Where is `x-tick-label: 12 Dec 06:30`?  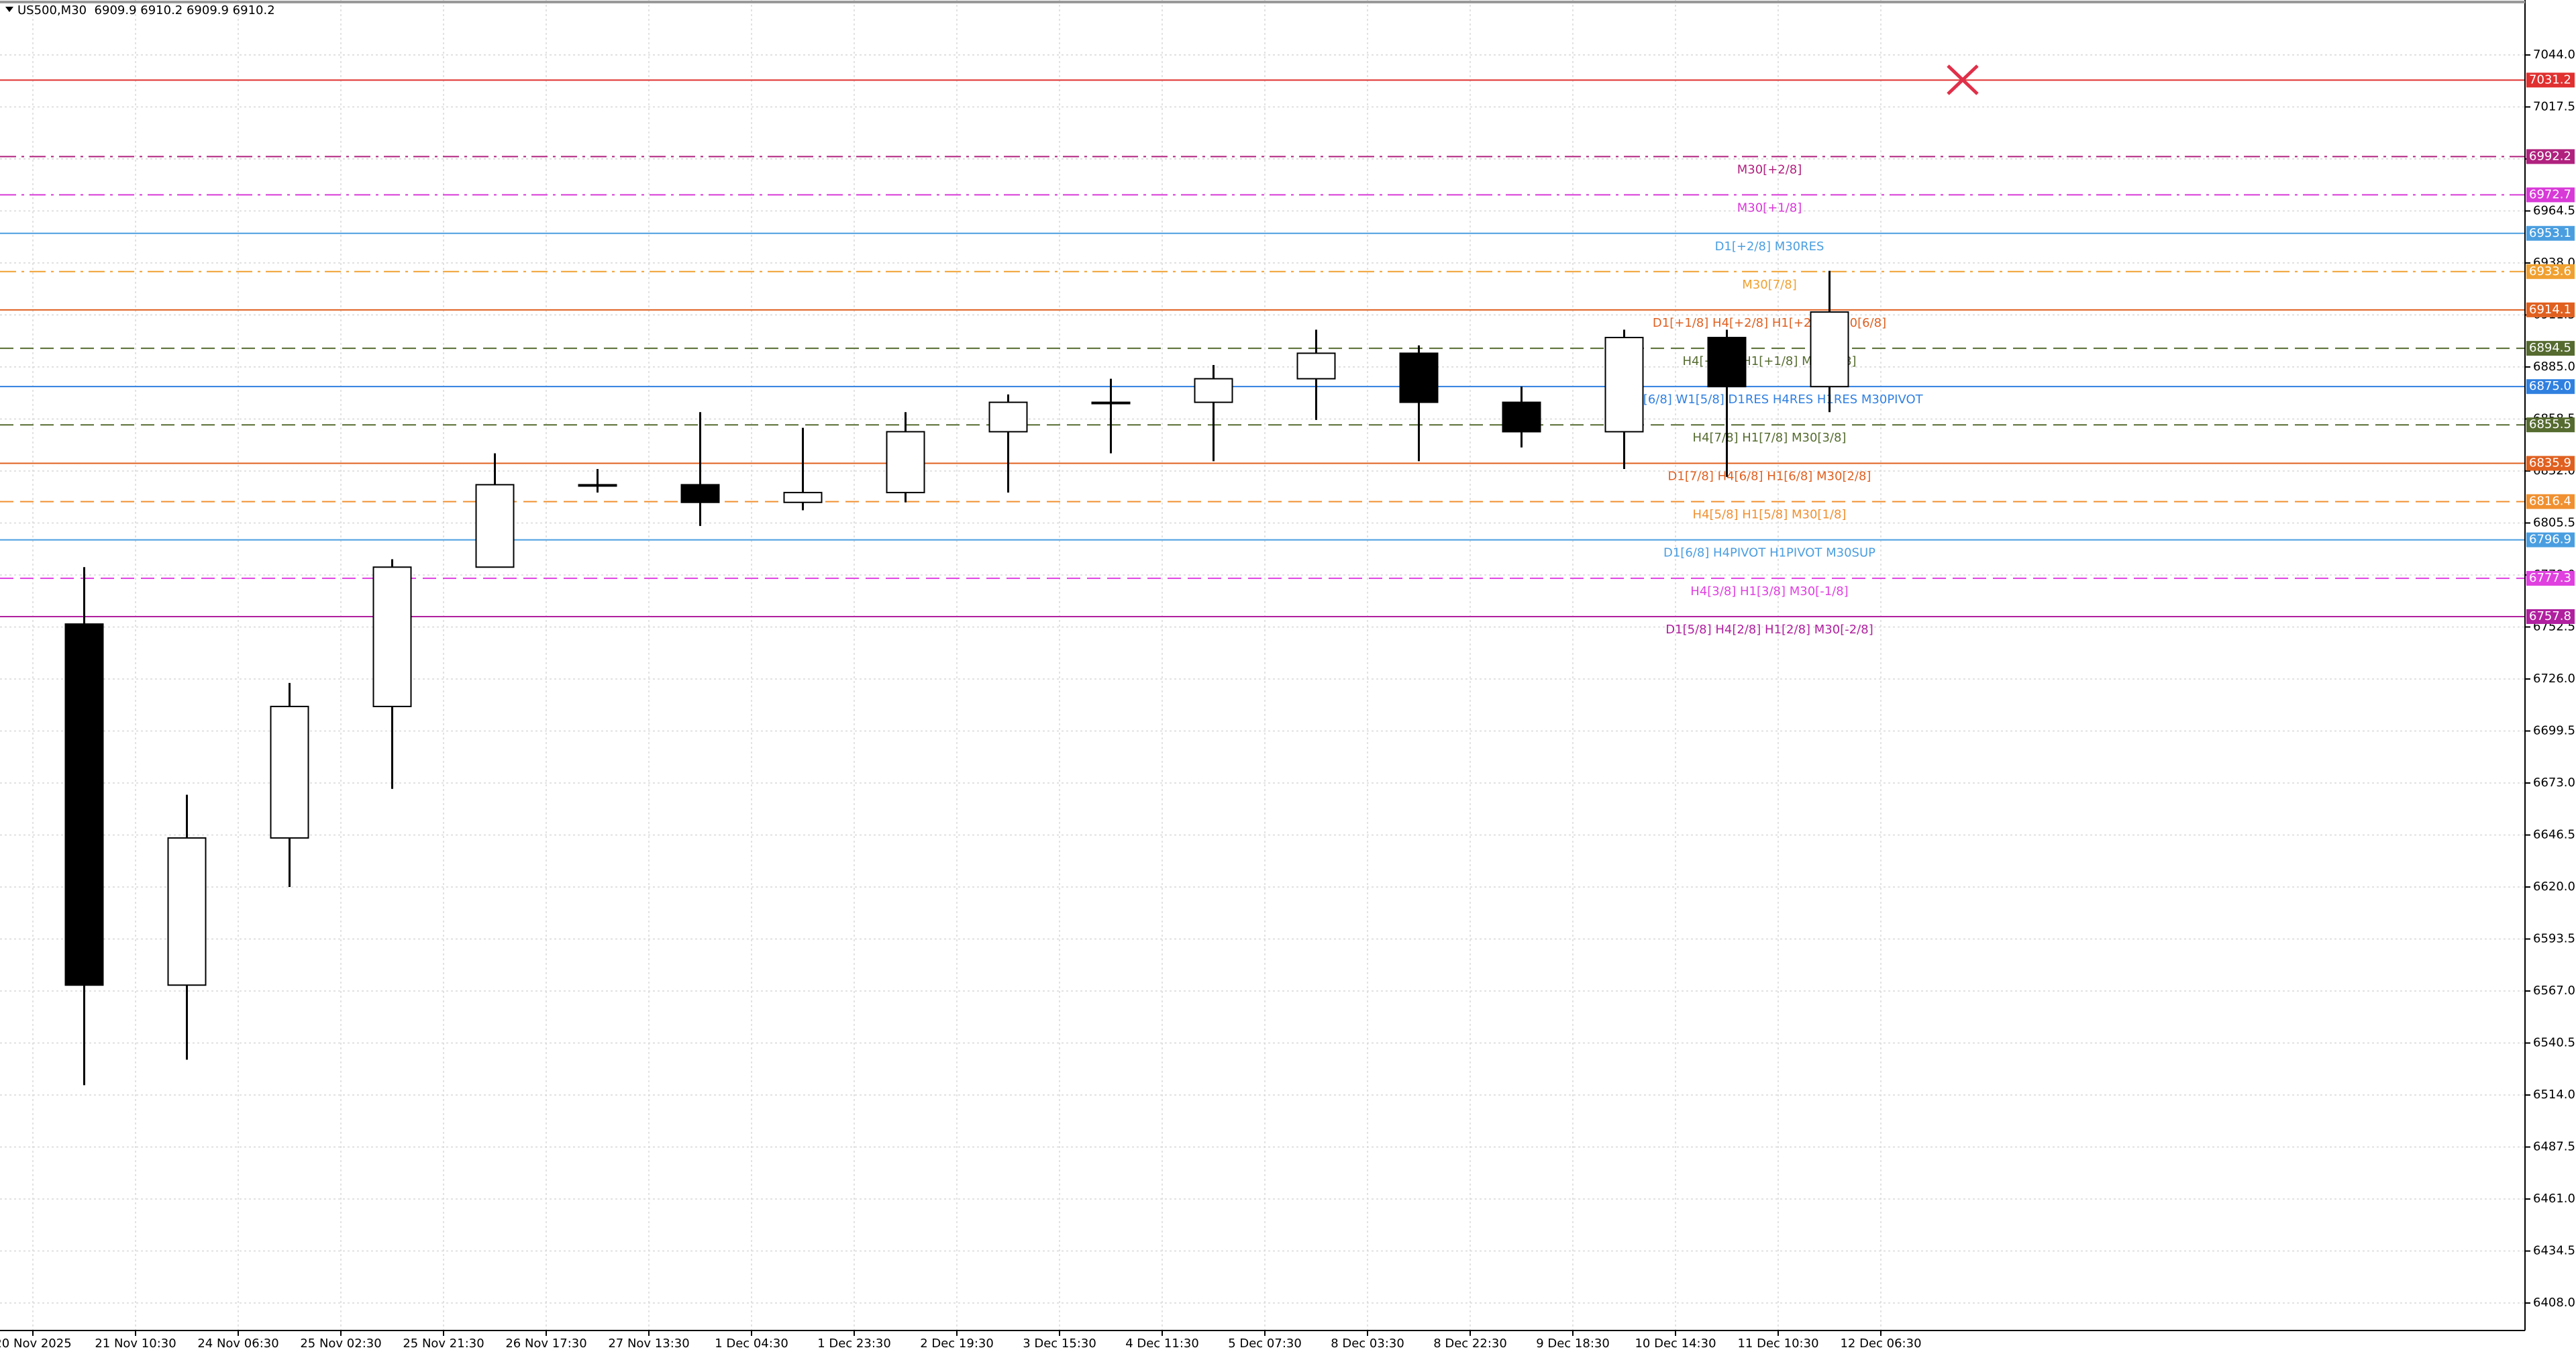
x-tick-label: 12 Dec 06:30 is located at coordinates (1880, 1344).